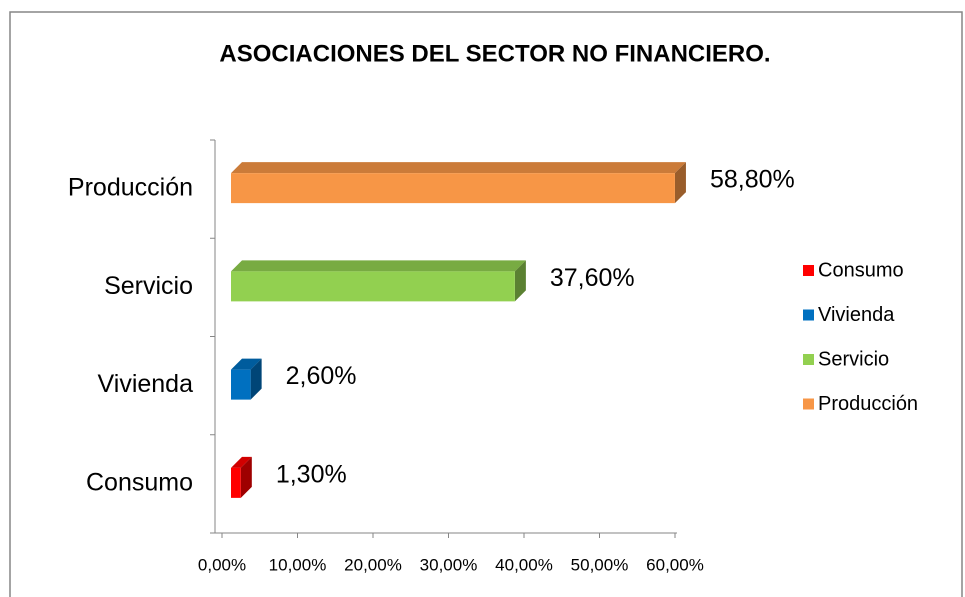 The image size is (965, 597). I want to click on legend-label: Producción, so click(868, 404).